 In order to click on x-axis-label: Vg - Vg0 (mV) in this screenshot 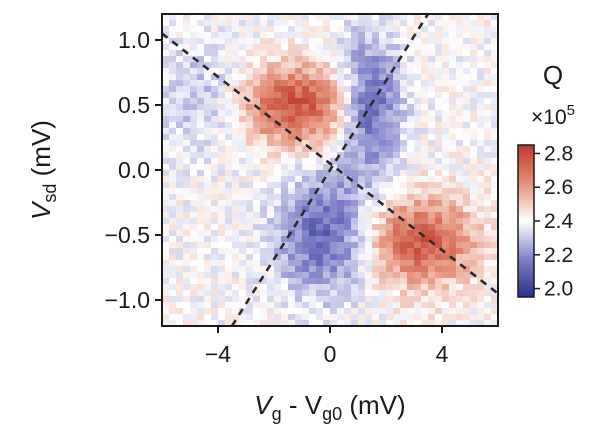, I will do `click(329, 407)`.